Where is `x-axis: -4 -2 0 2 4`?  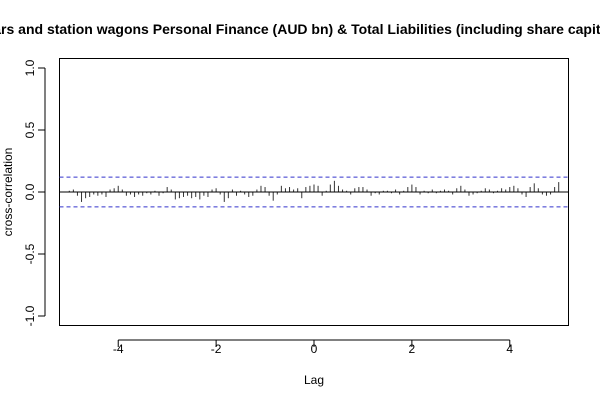 x-axis: -4 -2 0 2 4 is located at coordinates (313, 347).